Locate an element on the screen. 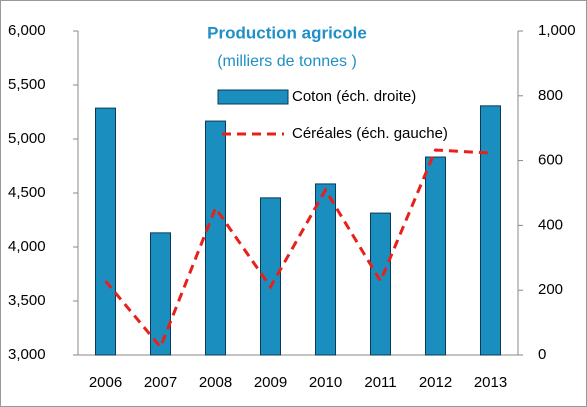 This screenshot has width=587, height=407. x-tick-label: 2011 is located at coordinates (380, 382).